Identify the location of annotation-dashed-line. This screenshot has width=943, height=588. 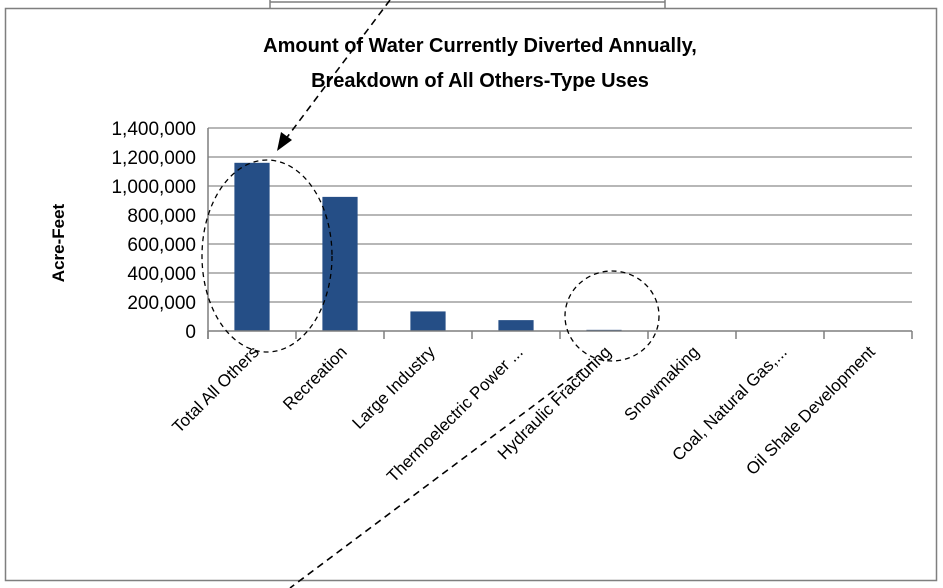
(441, 474).